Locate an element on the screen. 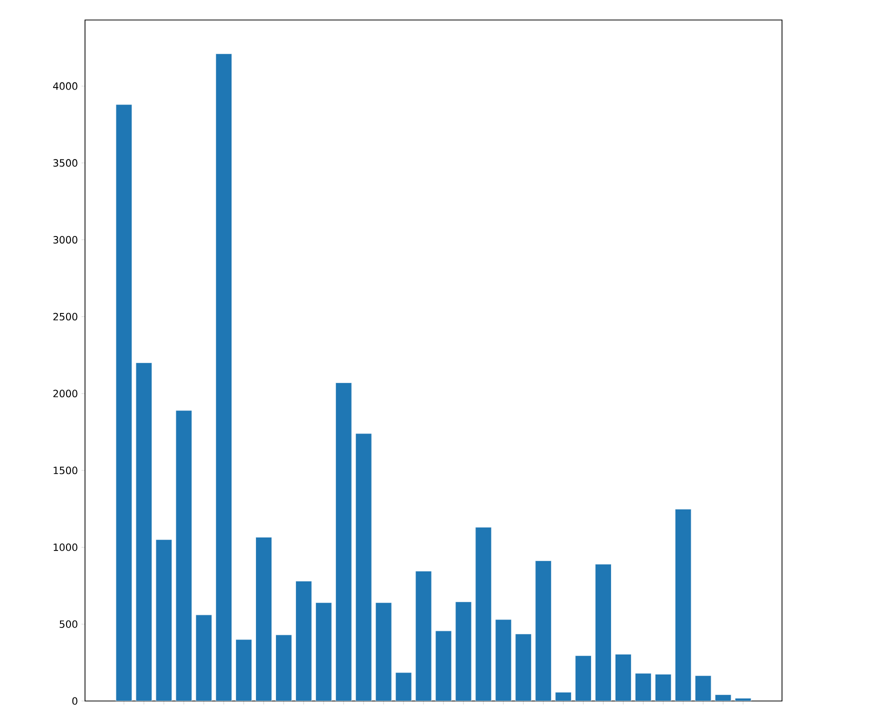  y-tick-label: 1500 is located at coordinates (66, 470).